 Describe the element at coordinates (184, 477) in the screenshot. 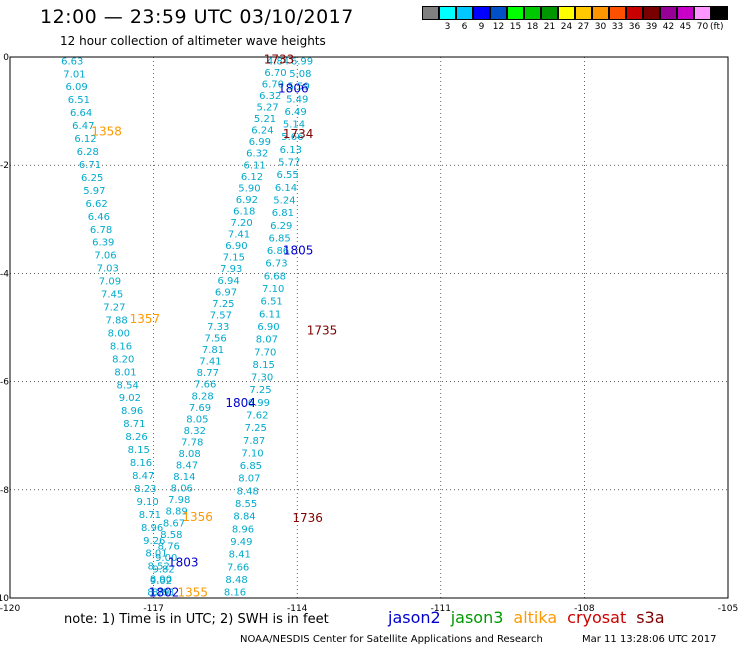

I see `swh-data-point: 8.14` at that location.